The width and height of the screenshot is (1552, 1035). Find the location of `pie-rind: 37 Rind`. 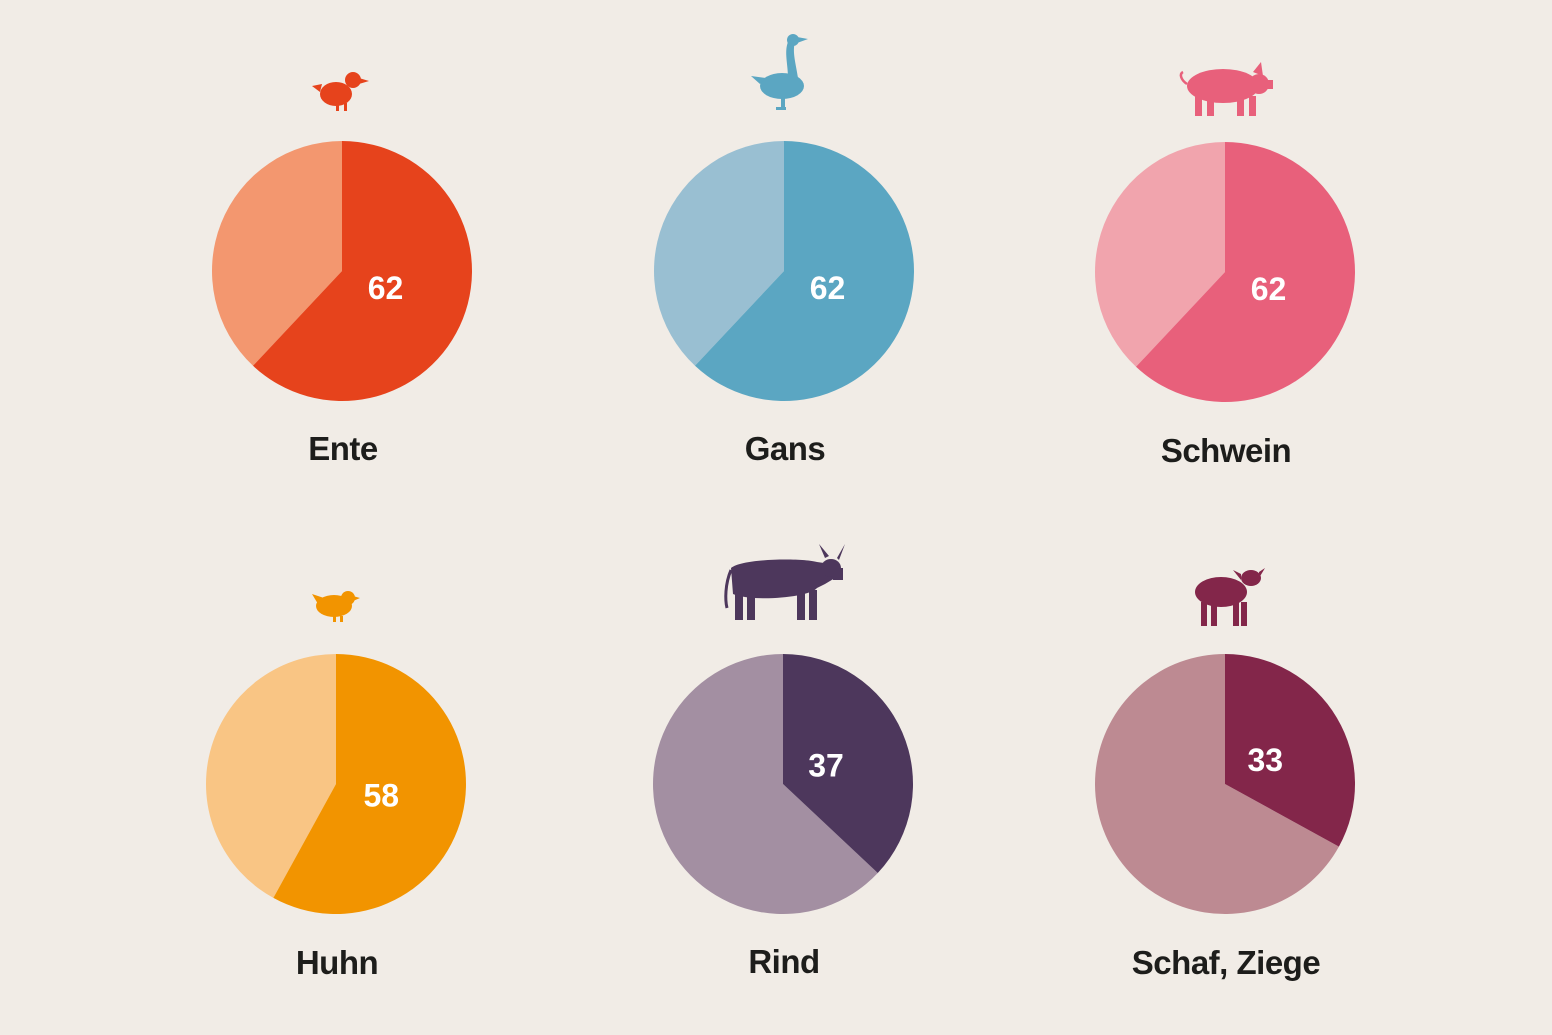

pie-rind: 37 Rind is located at coordinates (783, 761).